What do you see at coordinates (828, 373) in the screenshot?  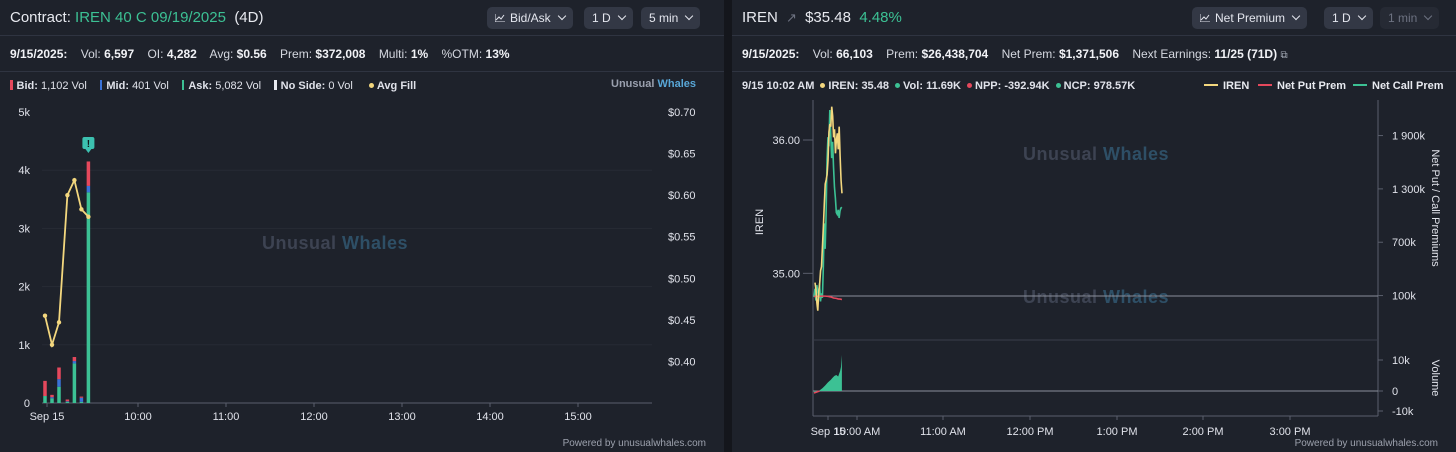 I see `volume-area` at bounding box center [828, 373].